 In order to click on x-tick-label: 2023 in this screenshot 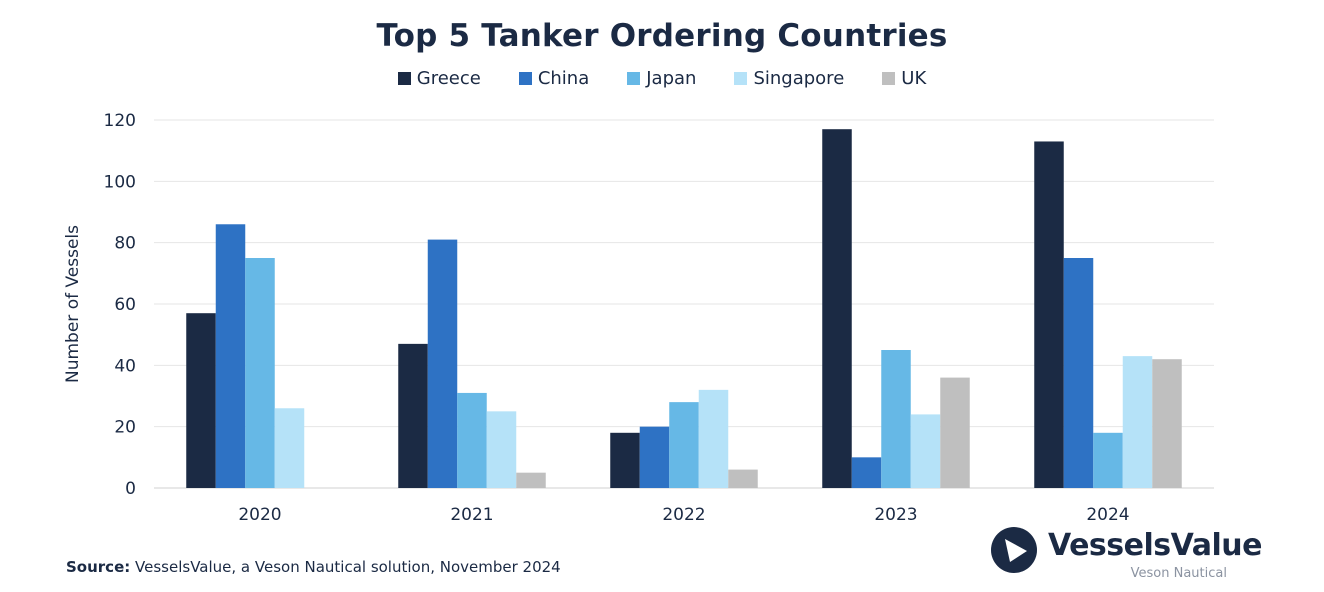, I will do `click(895, 515)`.